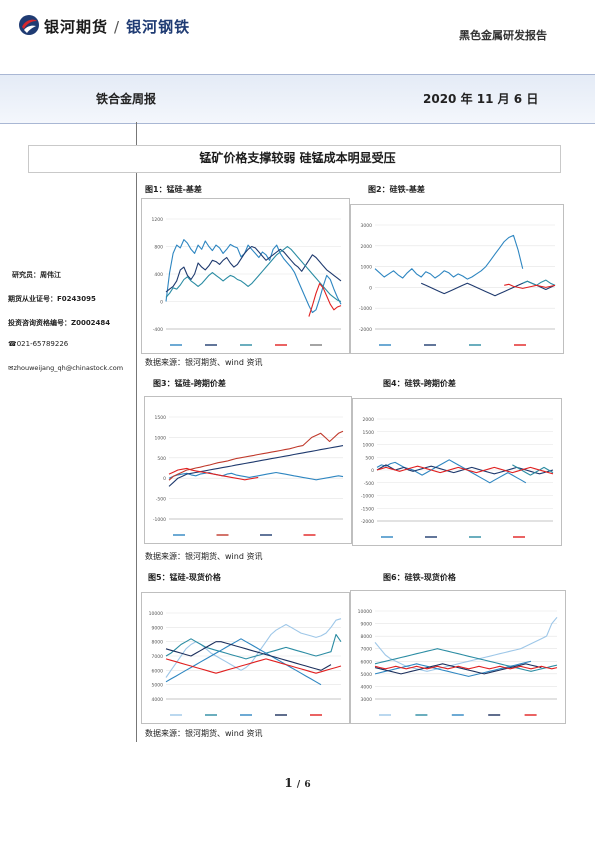 This screenshot has width=595, height=842. I want to click on fig3-chart: 1500 1000 500 0 -500 -1000, so click(248, 470).